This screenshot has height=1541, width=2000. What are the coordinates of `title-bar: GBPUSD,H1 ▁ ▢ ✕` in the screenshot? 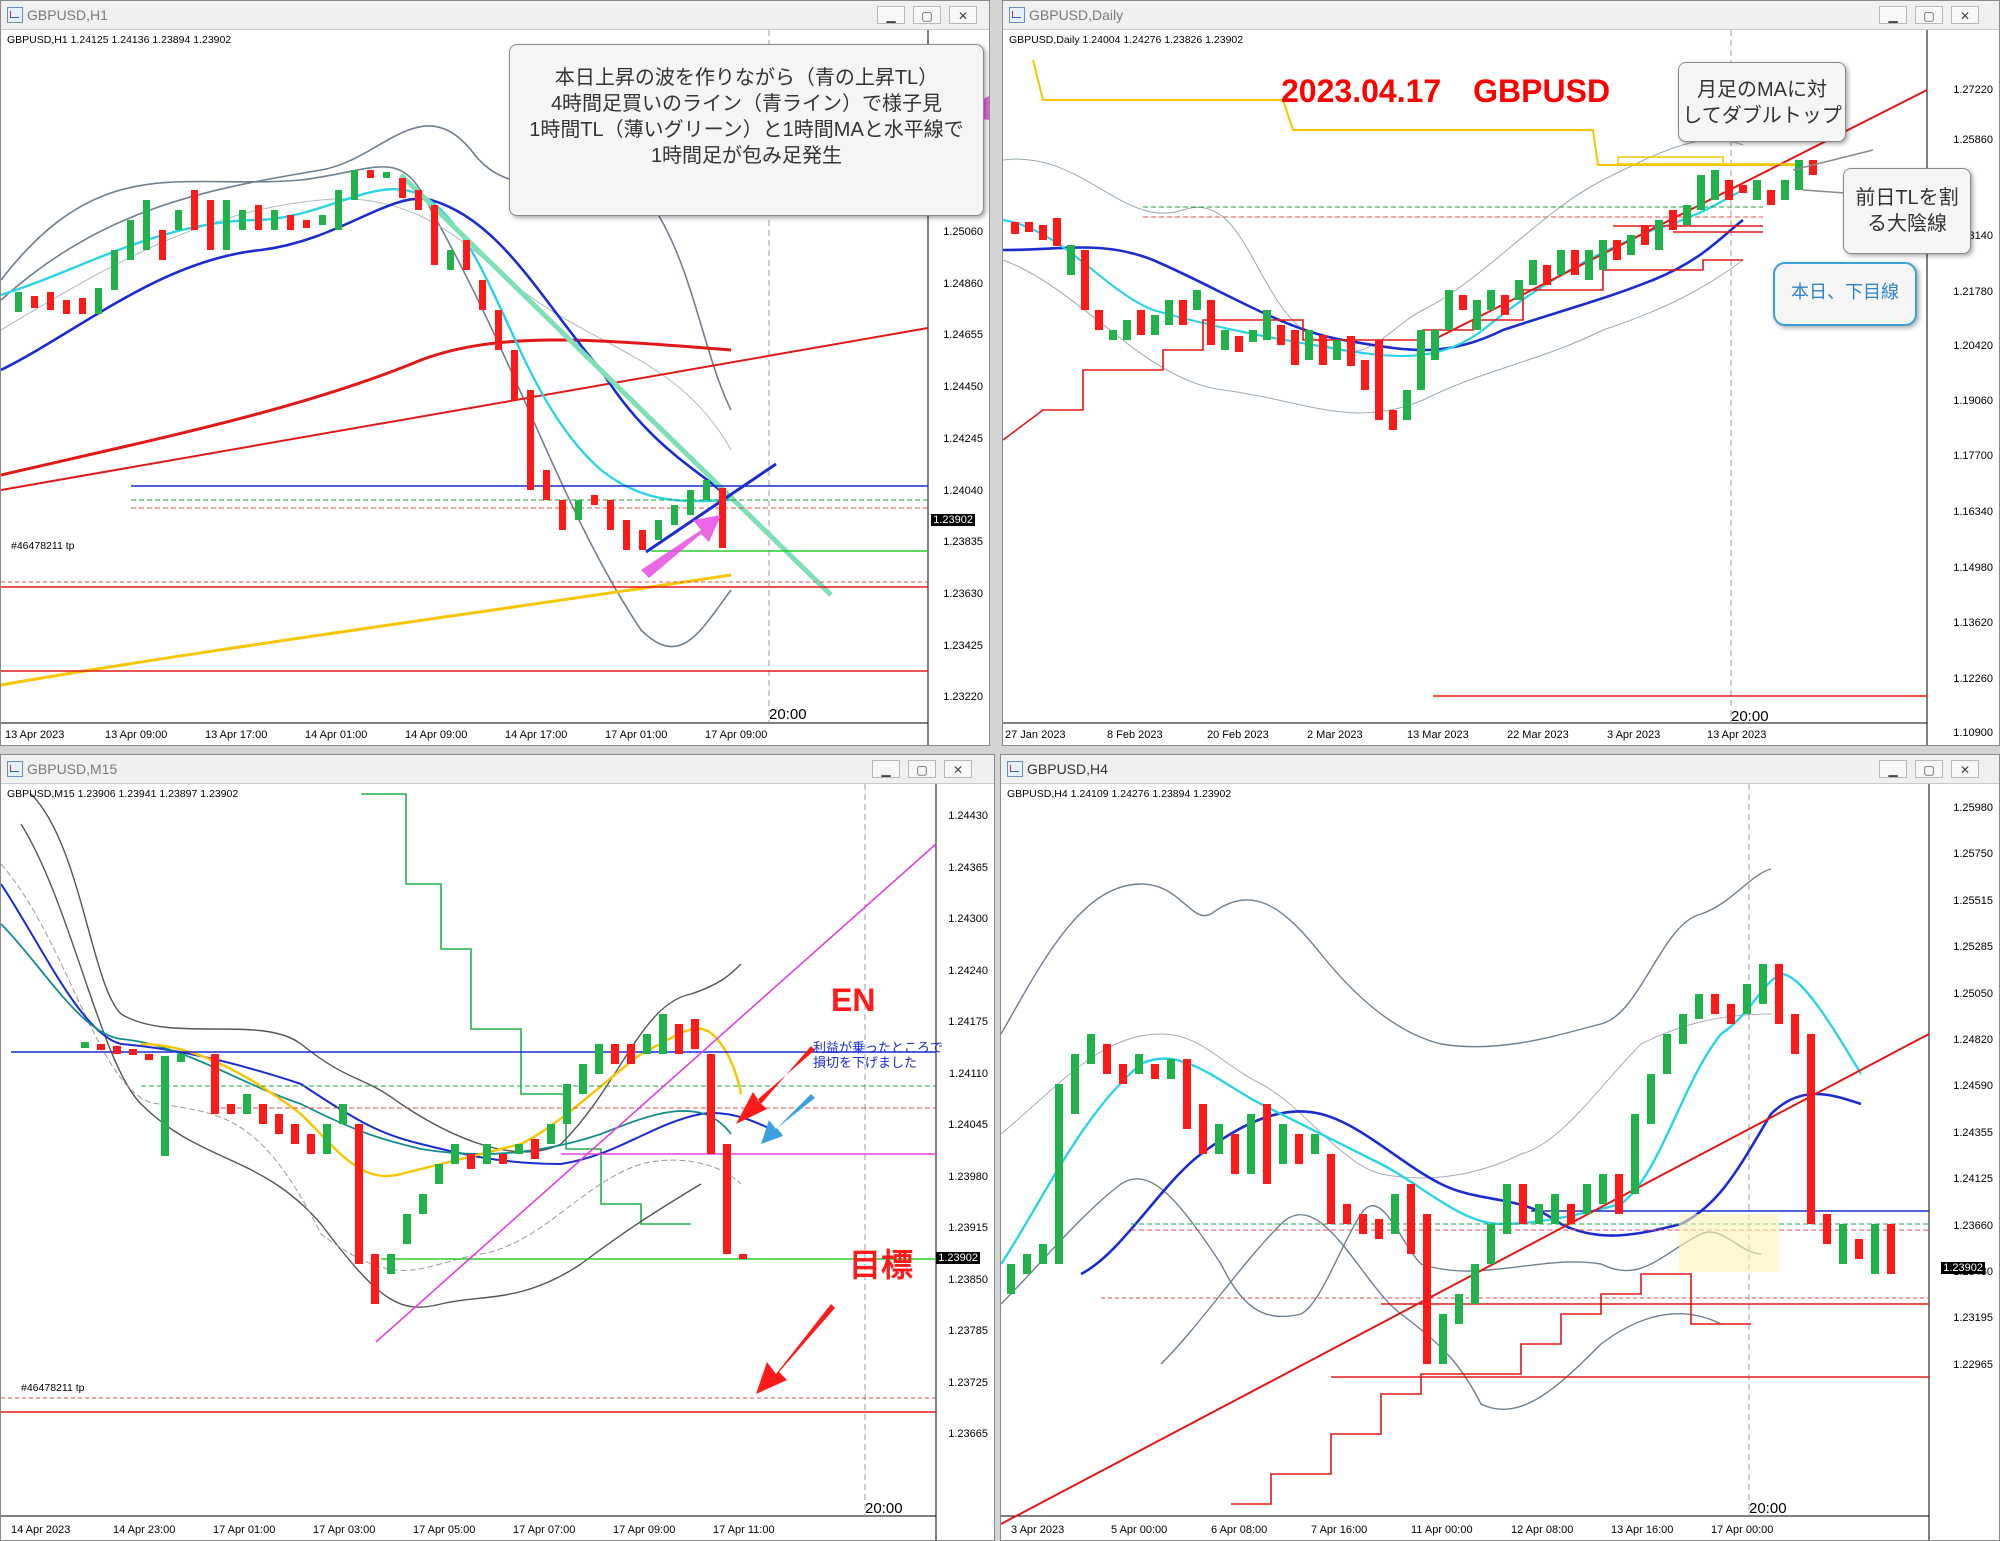 It's located at (495, 15).